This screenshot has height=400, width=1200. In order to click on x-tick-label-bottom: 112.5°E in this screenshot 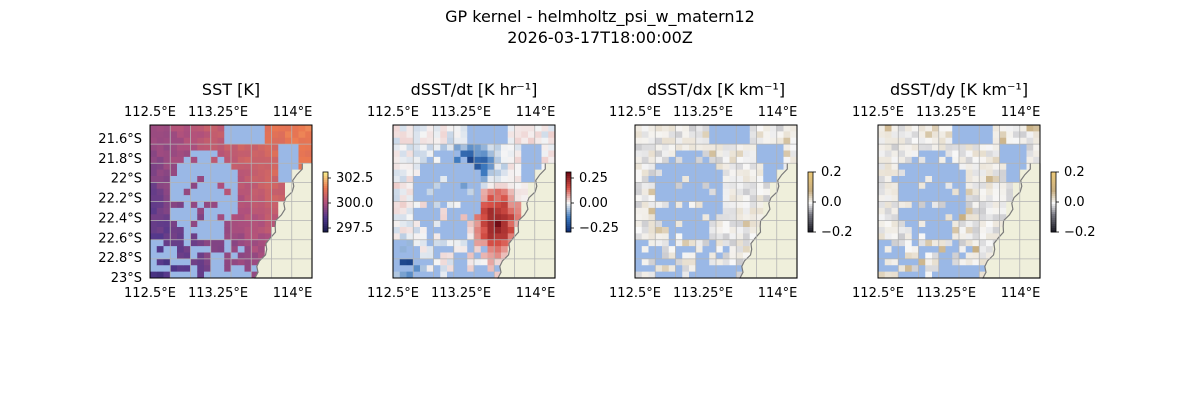, I will do `click(150, 293)`.